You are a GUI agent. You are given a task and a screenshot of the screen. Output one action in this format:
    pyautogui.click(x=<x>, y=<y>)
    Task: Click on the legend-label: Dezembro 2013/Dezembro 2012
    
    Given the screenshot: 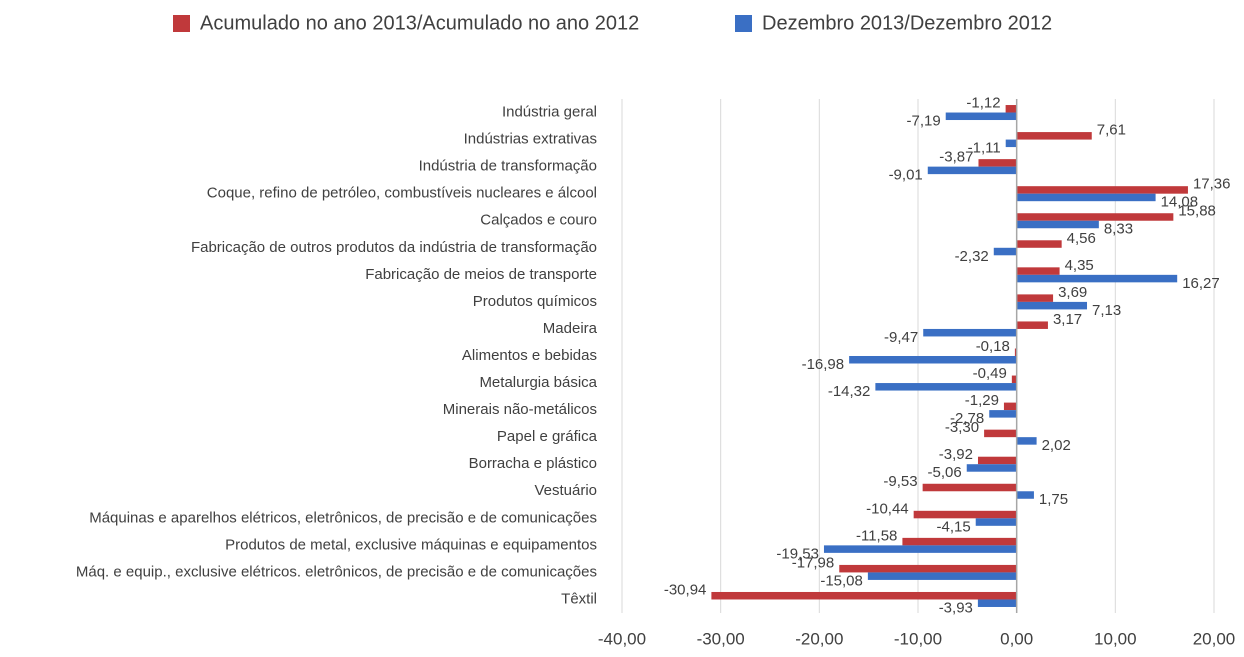 What is the action you would take?
    pyautogui.click(x=907, y=23)
    